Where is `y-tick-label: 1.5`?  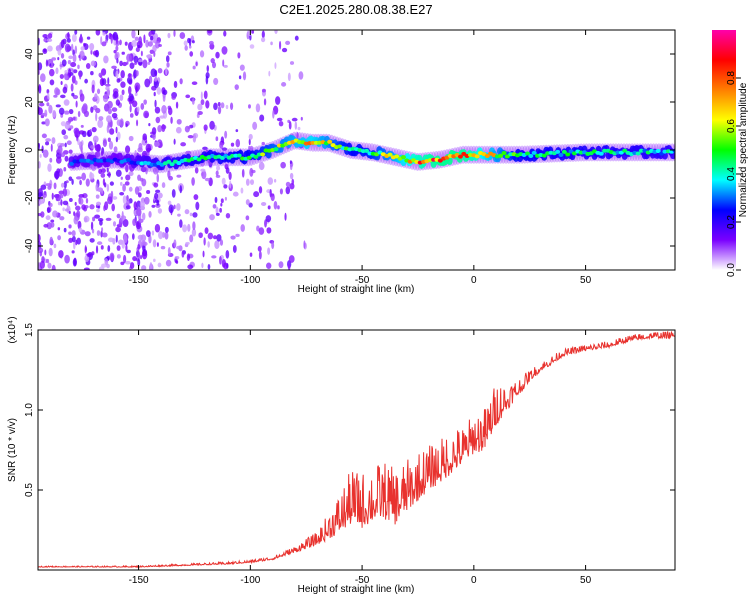
y-tick-label: 1.5 is located at coordinates (29, 330).